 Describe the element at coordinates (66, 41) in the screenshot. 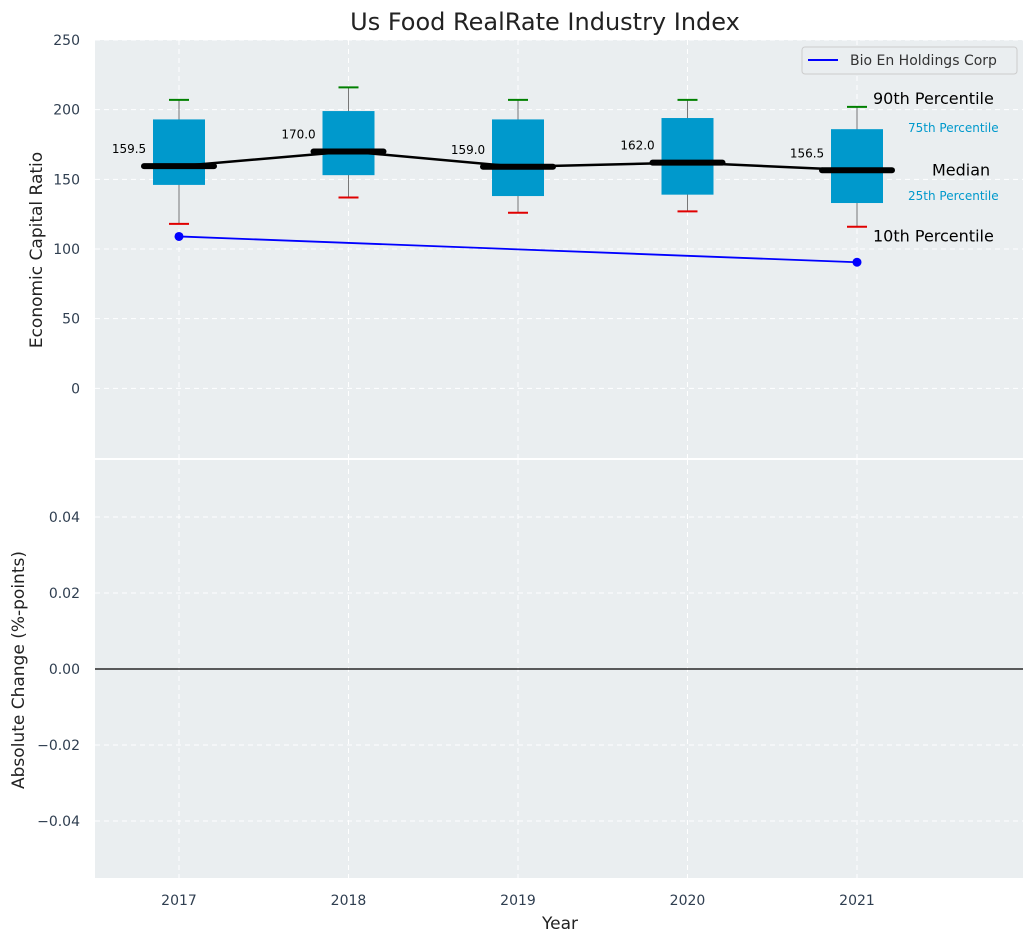

I see `top-y-tick-label: 250` at that location.